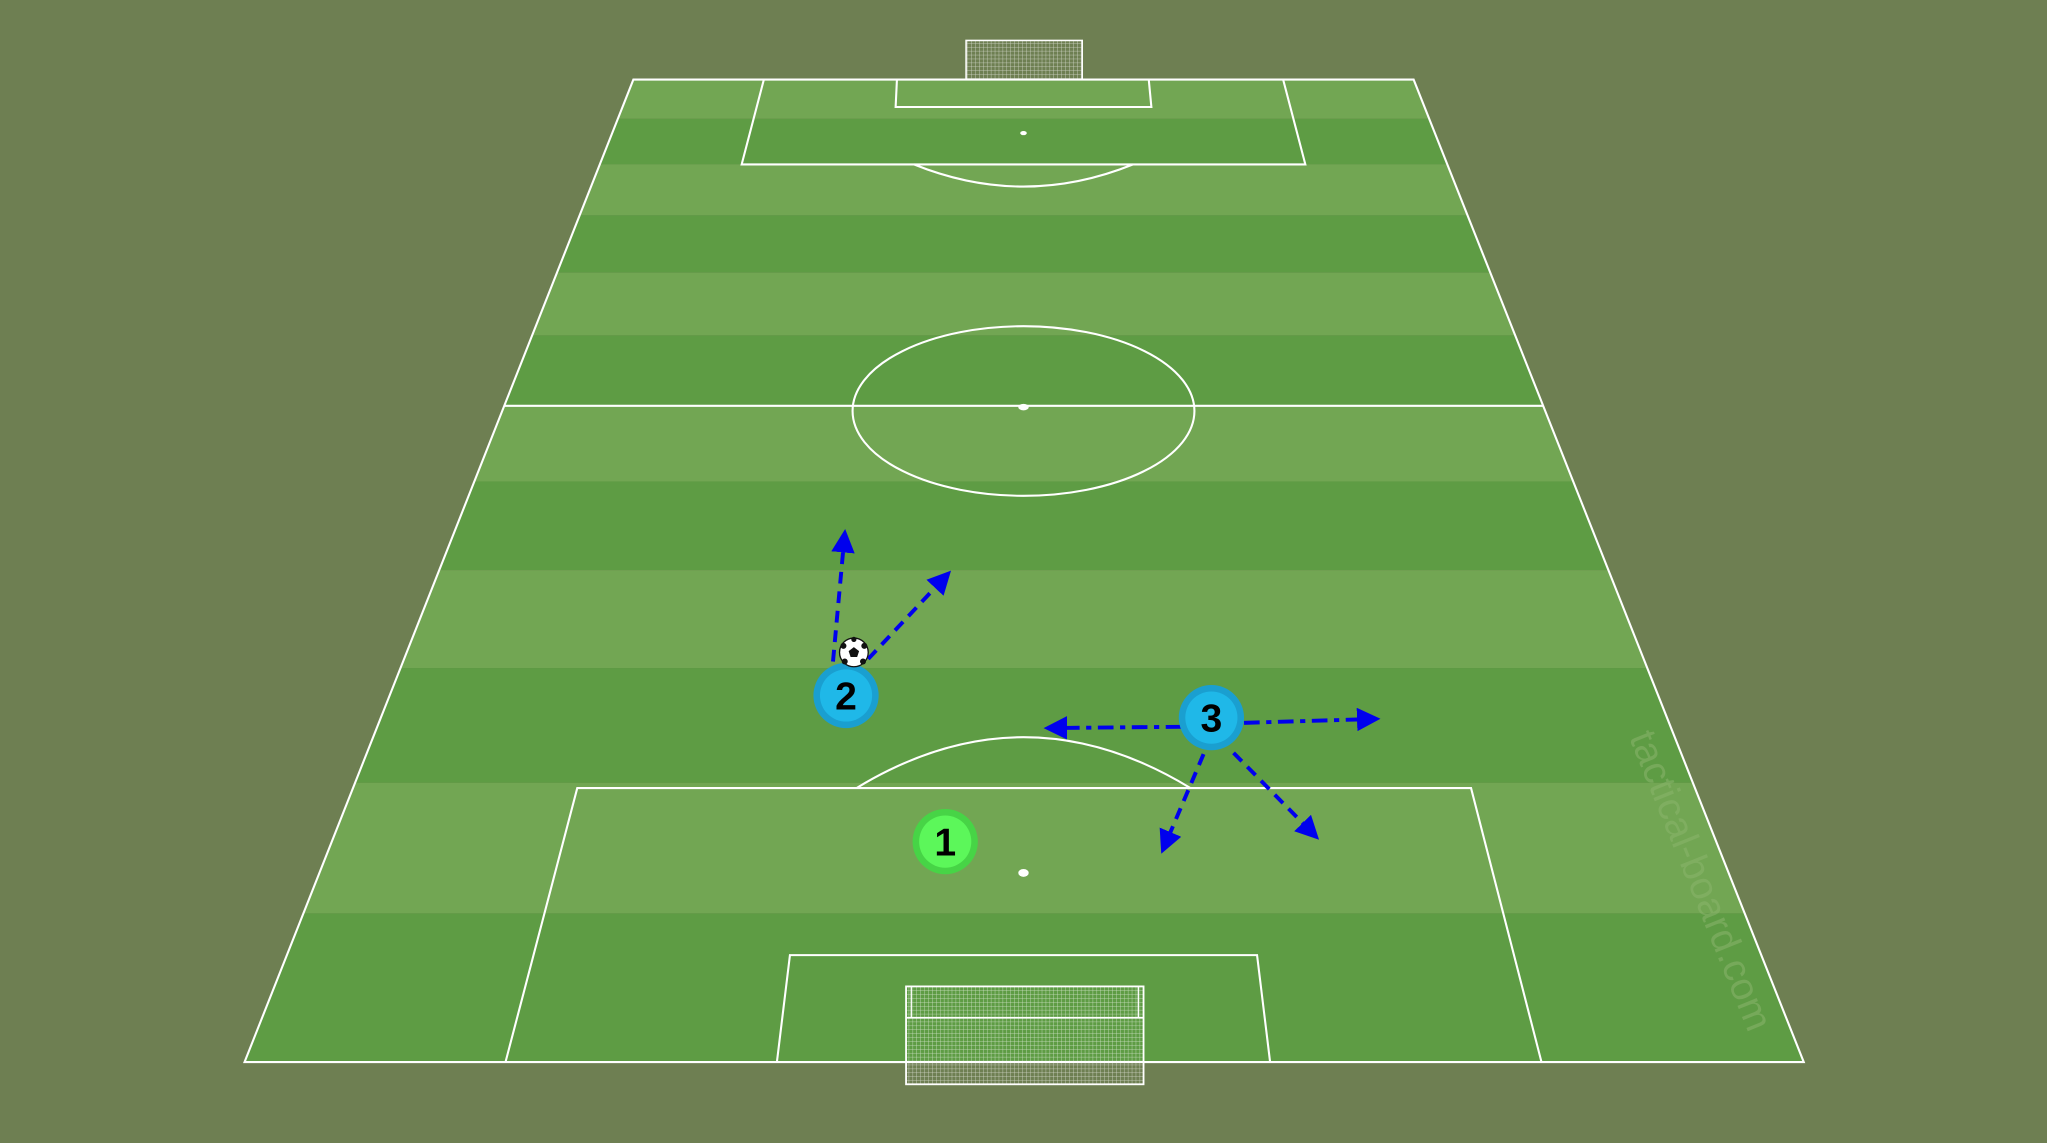  What do you see at coordinates (1182, 803) in the screenshot?
I see `arrow-3-back-left` at bounding box center [1182, 803].